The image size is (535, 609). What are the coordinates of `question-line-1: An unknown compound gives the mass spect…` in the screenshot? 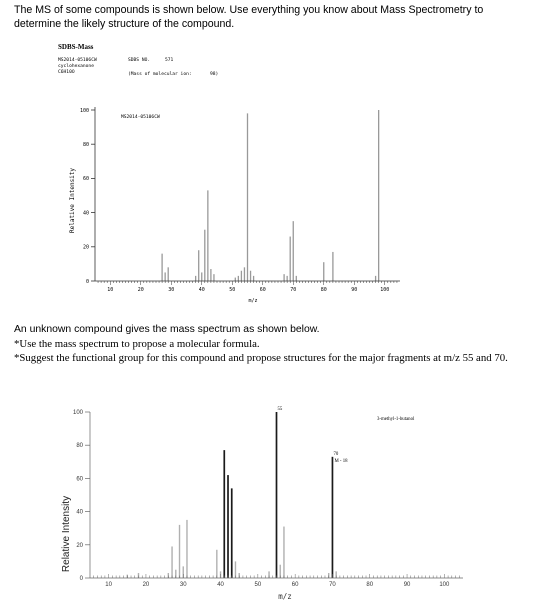 It's located at (167, 329).